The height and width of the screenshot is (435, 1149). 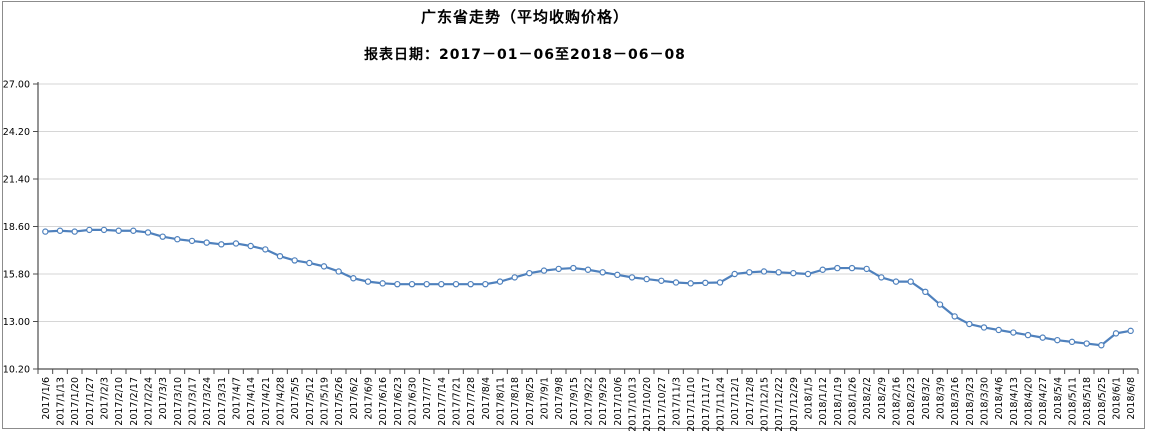 I want to click on x-tick-label: 2017/1/6, so click(x=46, y=398).